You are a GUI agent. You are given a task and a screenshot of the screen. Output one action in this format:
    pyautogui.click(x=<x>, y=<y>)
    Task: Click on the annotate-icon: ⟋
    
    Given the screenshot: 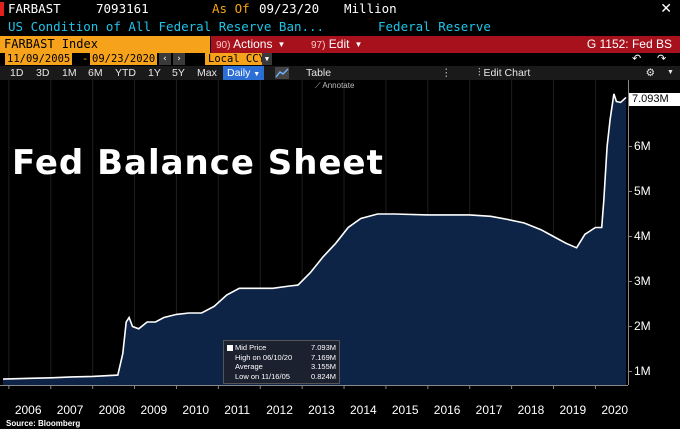 What is the action you would take?
    pyautogui.click(x=318, y=85)
    